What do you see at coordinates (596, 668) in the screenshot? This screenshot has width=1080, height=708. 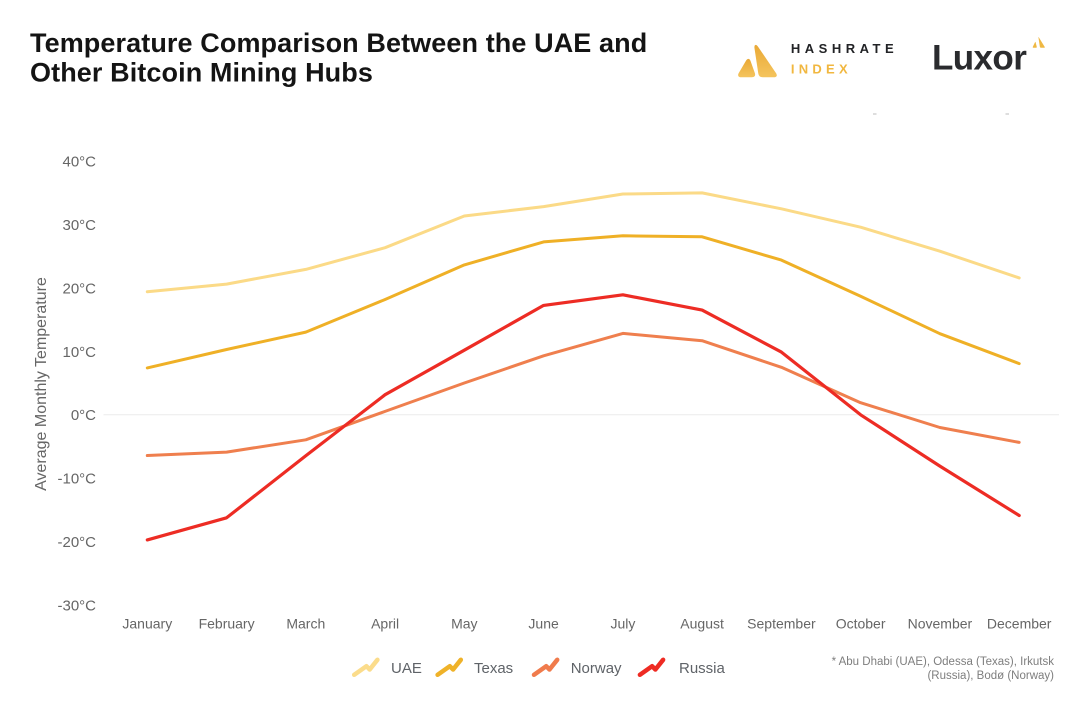 I see `svg-text: Norway` at bounding box center [596, 668].